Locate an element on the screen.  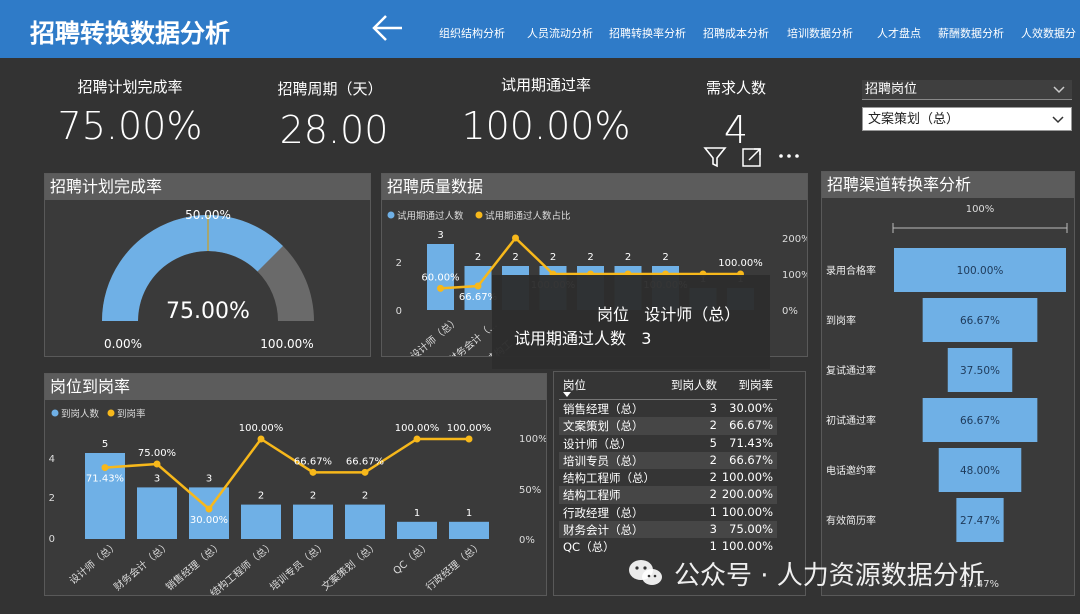
sort-desc-icon is located at coordinates (567, 395).